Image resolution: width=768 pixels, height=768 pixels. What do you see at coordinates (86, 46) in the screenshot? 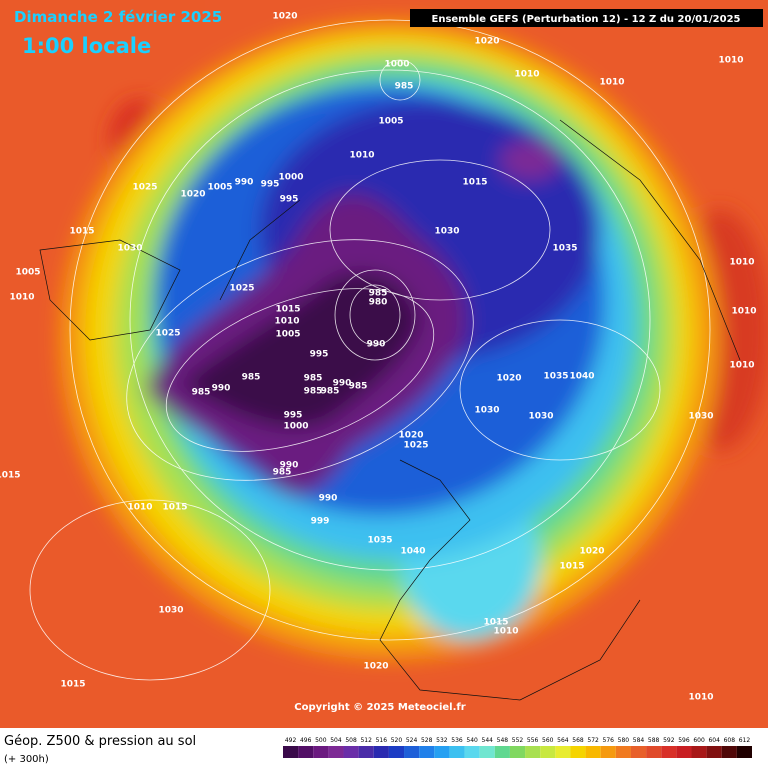
I see `time: 1:00 locale` at bounding box center [86, 46].